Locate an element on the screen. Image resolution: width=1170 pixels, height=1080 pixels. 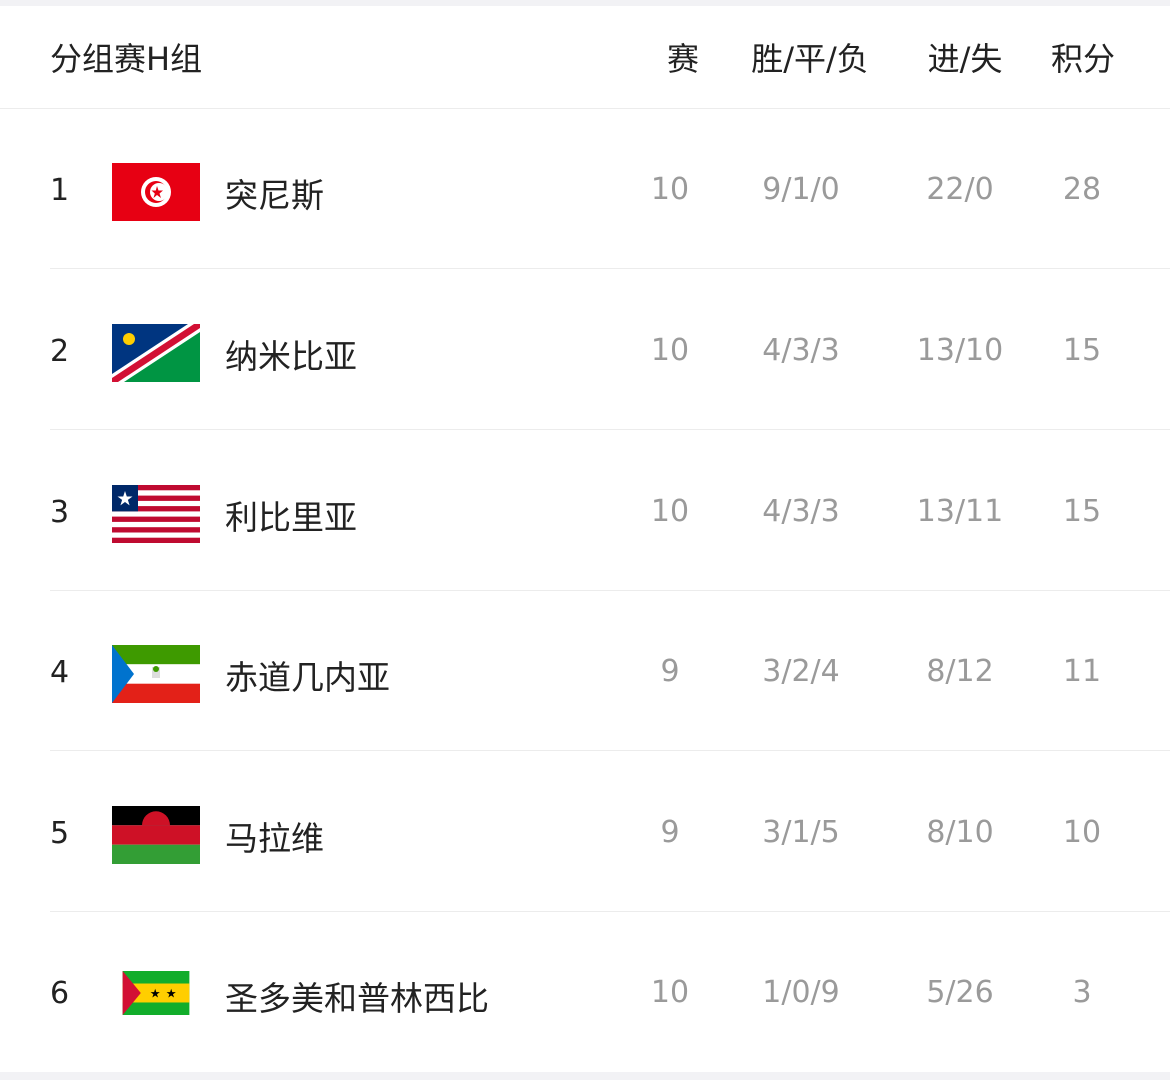
table-row: 2 纳米比亚 10 4/3/3 13/10 15 is located at coordinates (585, 350).